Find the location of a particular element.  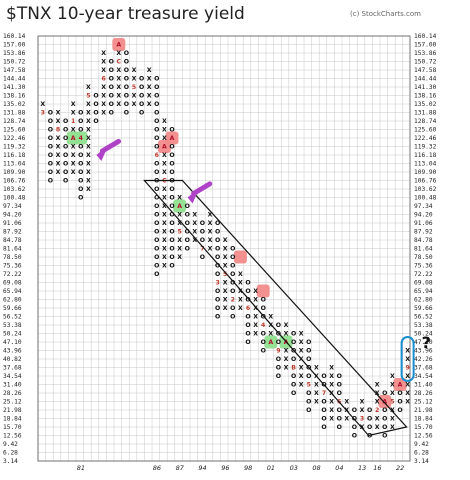

y-tick-right: 6.28 is located at coordinates (421, 453).